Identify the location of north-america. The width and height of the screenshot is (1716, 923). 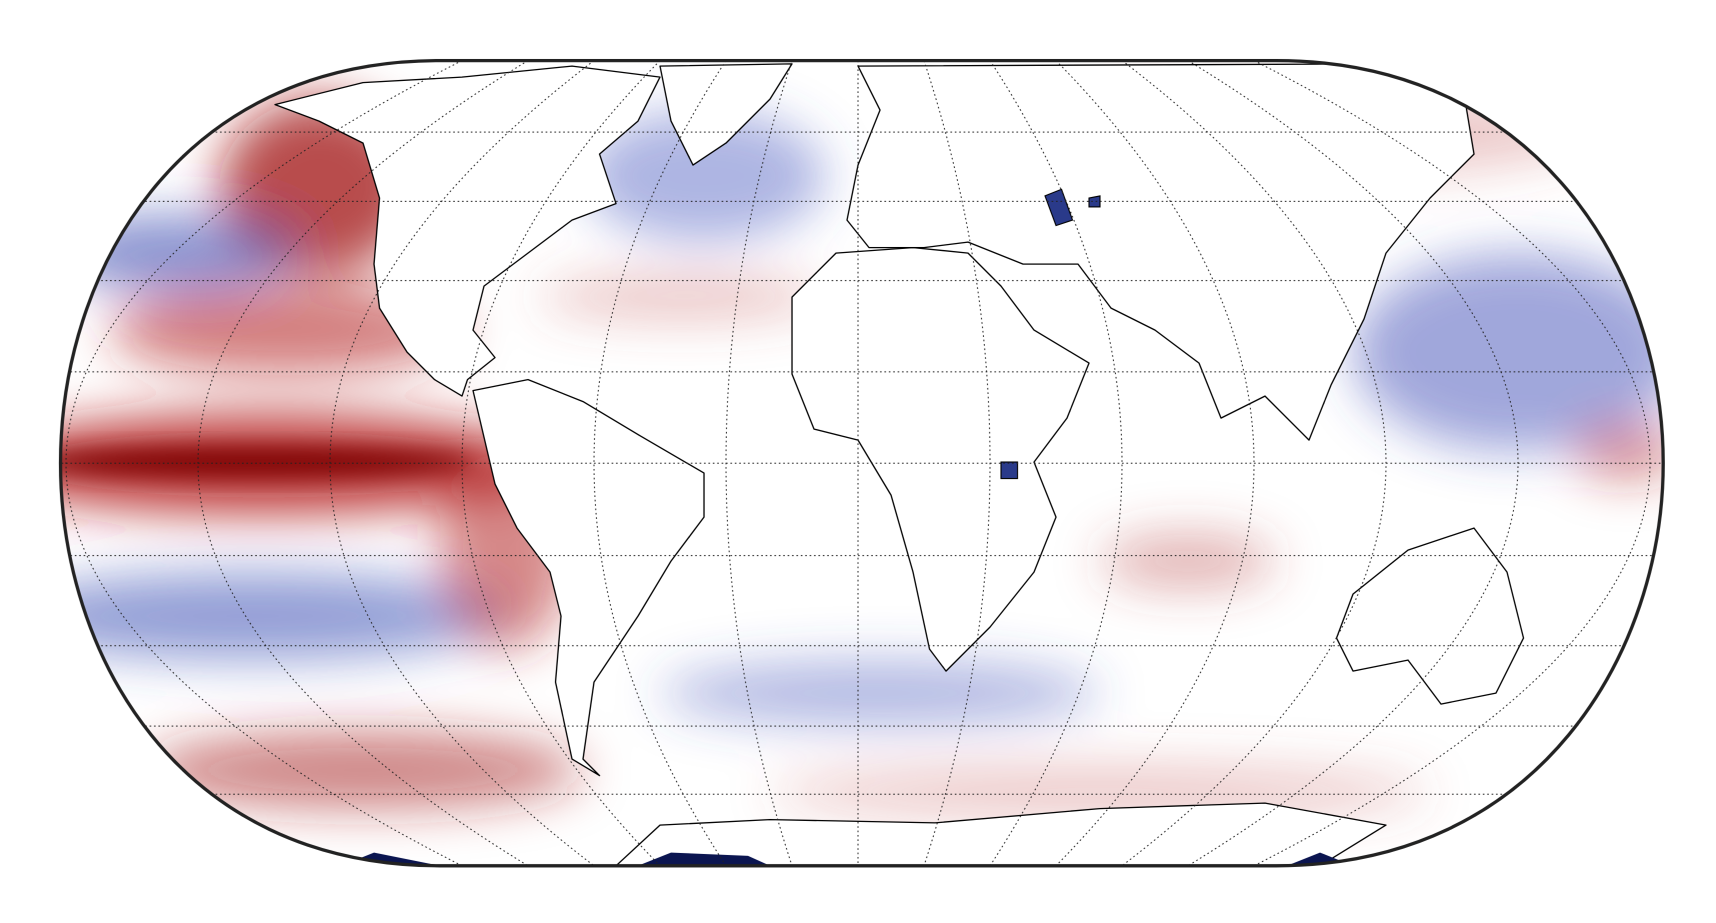
(467, 231).